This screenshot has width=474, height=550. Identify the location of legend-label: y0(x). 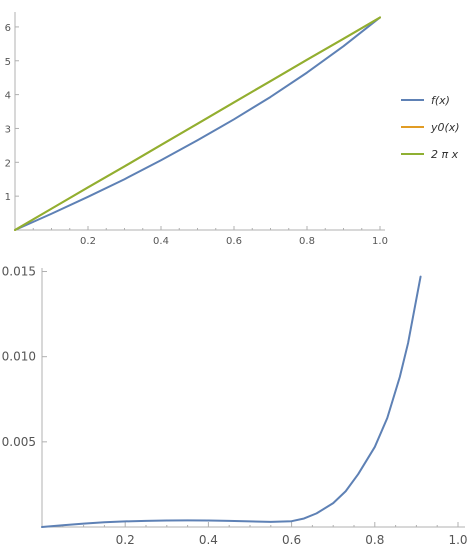
(445, 127).